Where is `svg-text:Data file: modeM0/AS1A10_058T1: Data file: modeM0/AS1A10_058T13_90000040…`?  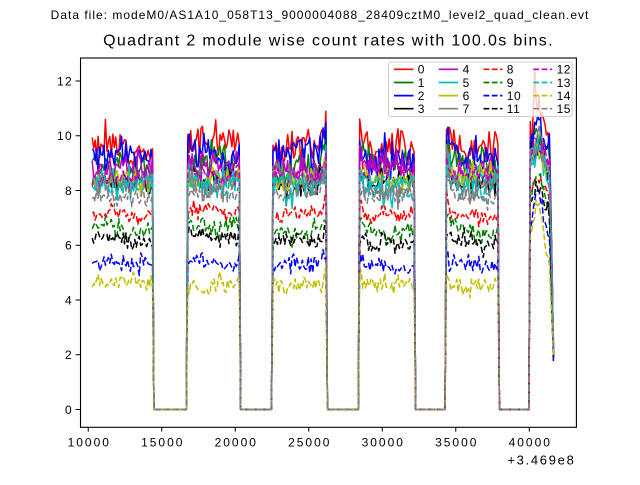 svg-text:Data file: modeM0/AS1A10_058T1: Data file: modeM0/AS1A10_058T13_90000040… is located at coordinates (320, 15).